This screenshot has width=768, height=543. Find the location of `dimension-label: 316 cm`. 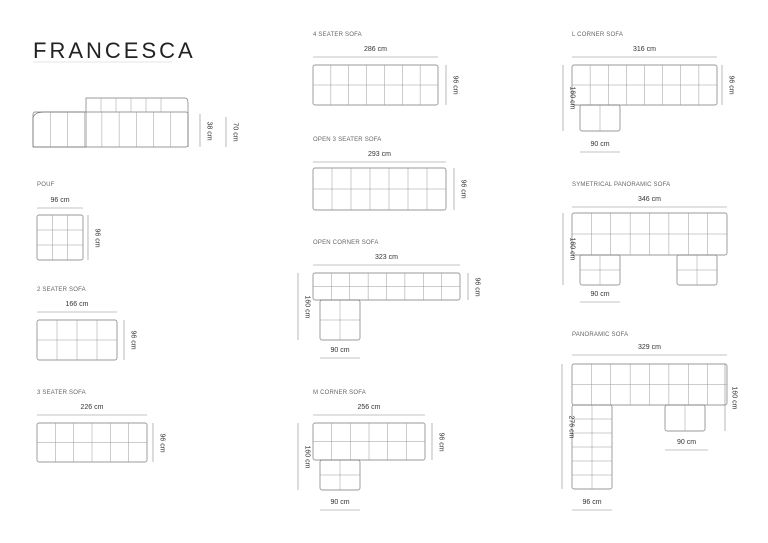

dimension-label: 316 cm is located at coordinates (644, 49).